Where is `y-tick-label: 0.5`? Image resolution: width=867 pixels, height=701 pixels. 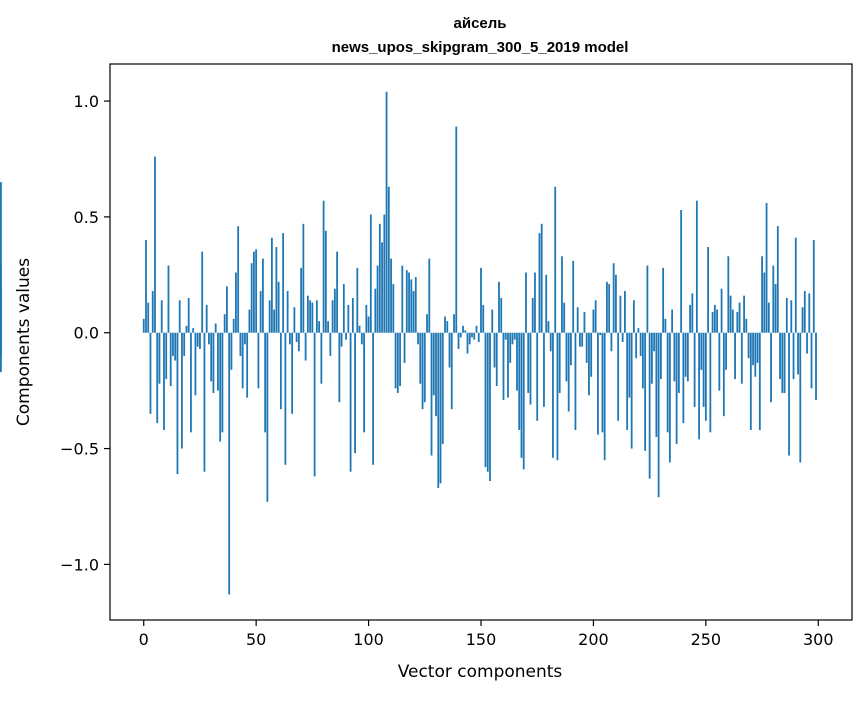
y-tick-label: 0.5 is located at coordinates (86, 217).